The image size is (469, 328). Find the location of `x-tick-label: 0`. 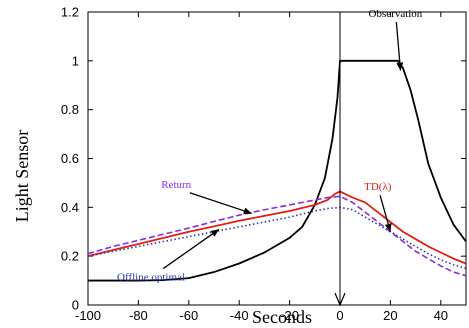

x-tick-label: 0 is located at coordinates (339, 315).